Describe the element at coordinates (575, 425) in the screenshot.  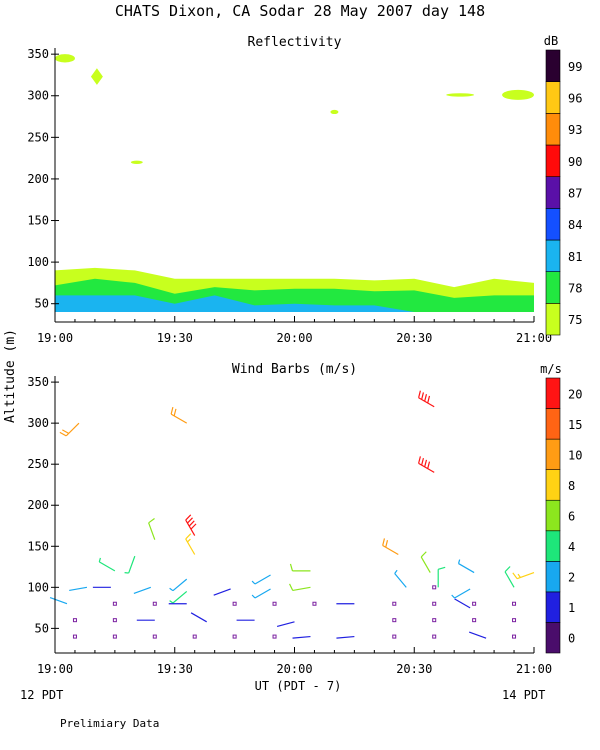
I see `colorbar-label: 15` at that location.